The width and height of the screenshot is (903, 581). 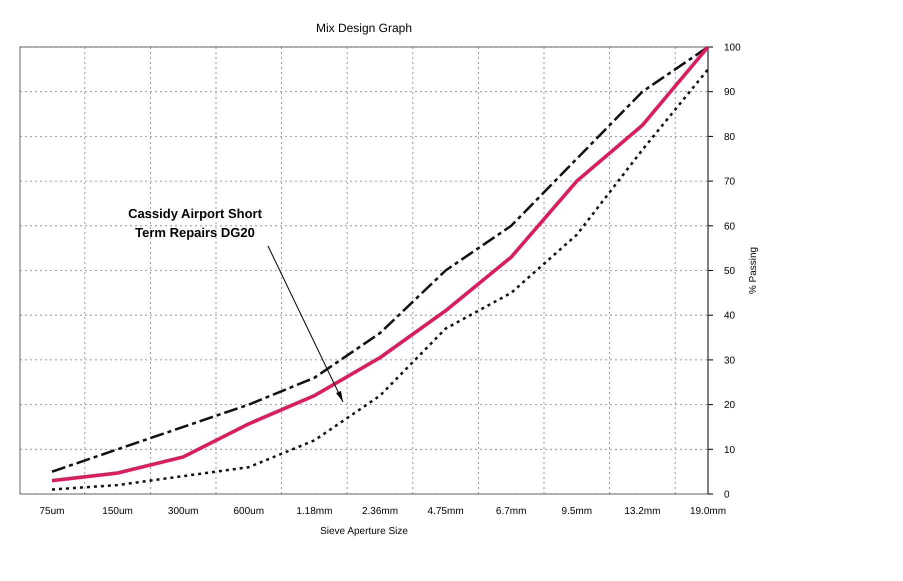 What do you see at coordinates (117, 511) in the screenshot?
I see `x-tick-label: 150um` at bounding box center [117, 511].